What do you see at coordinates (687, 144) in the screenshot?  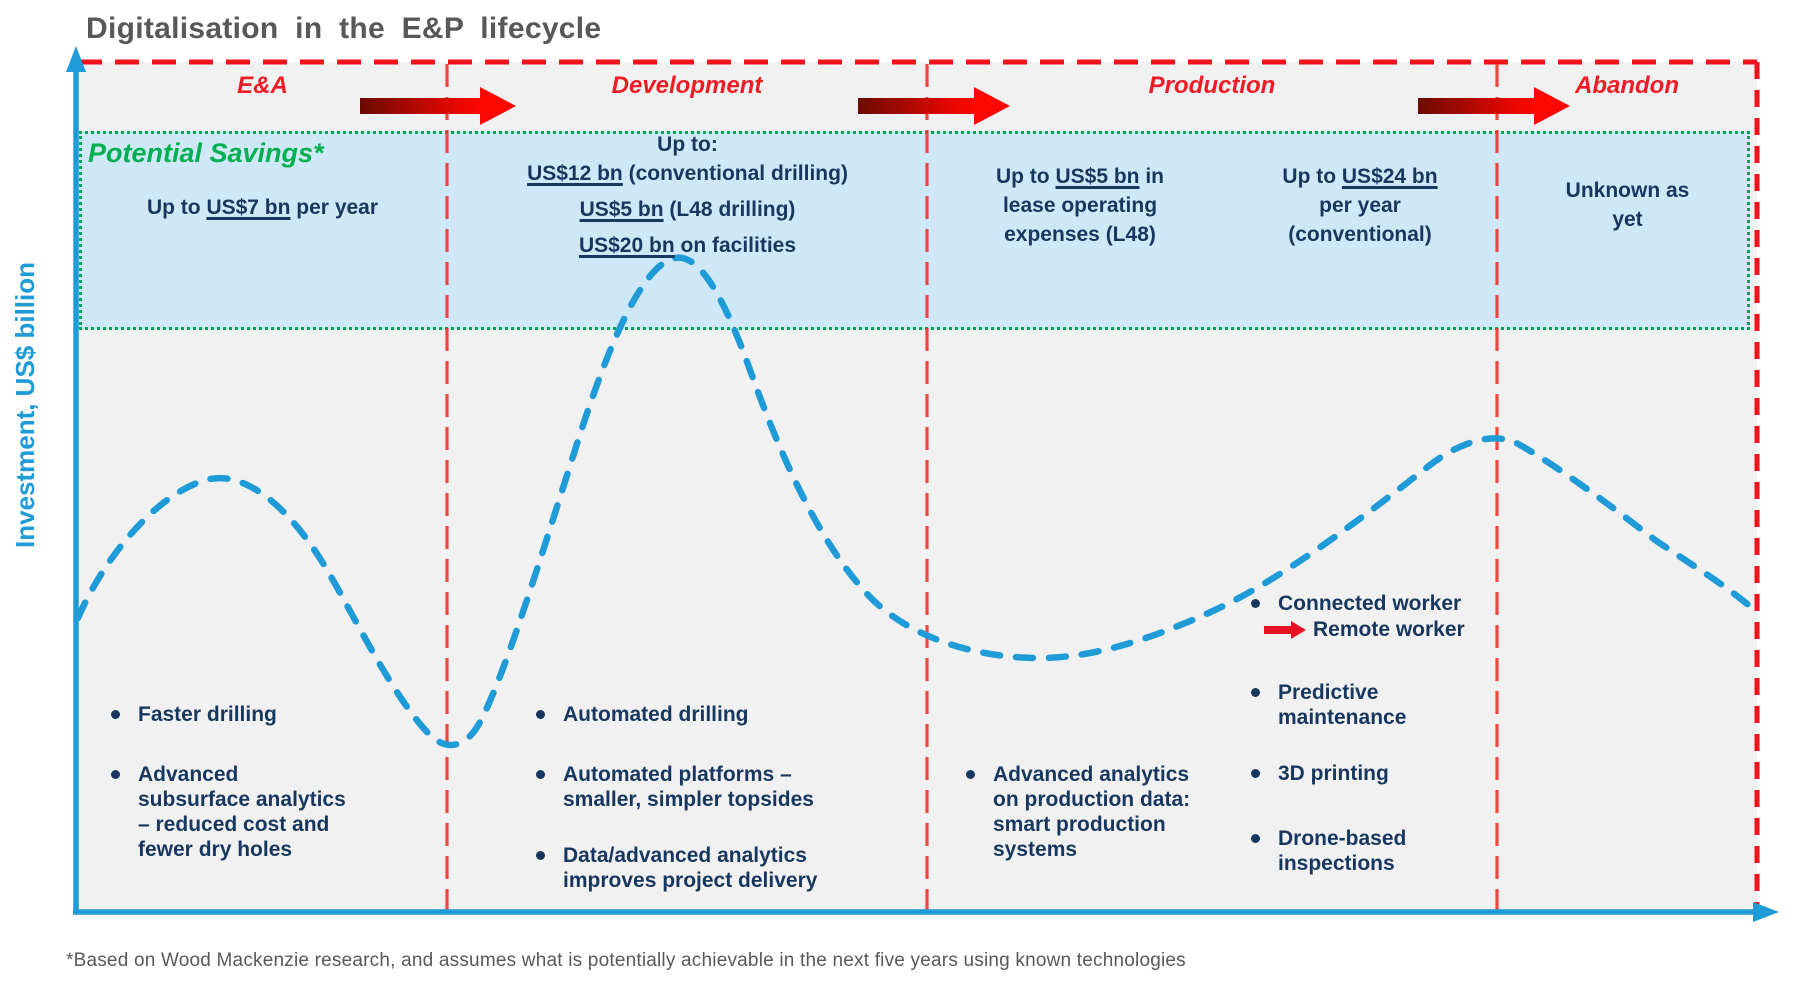 I see `savings-dev-intro: Up to:` at bounding box center [687, 144].